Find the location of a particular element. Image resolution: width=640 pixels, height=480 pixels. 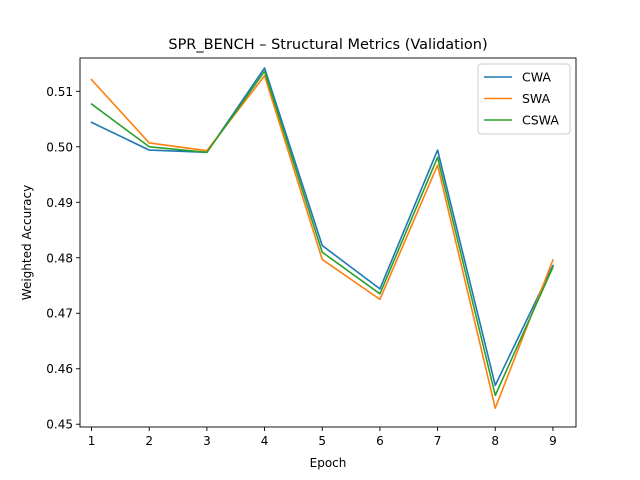

legend-box is located at coordinates (524, 99).